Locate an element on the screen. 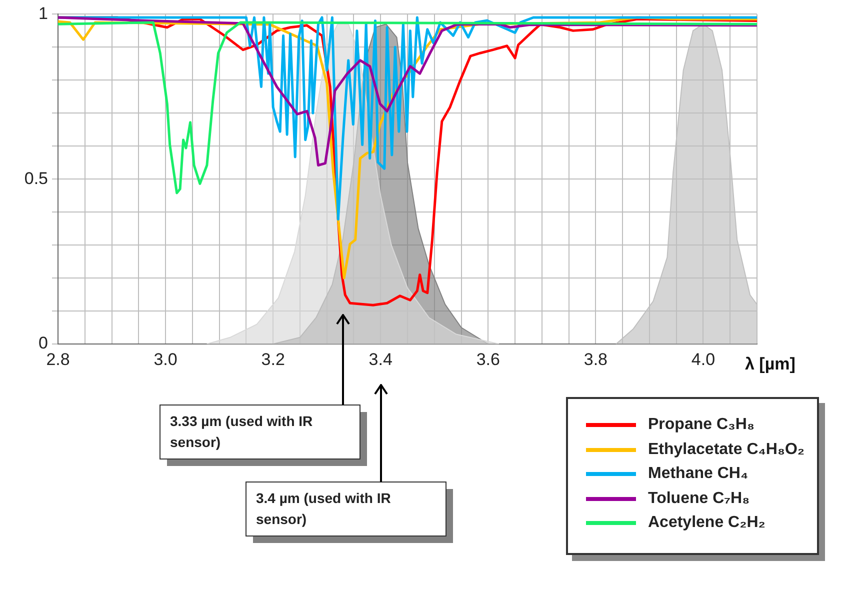  legend-label: Acetylene C₂H₂ is located at coordinates (707, 523).